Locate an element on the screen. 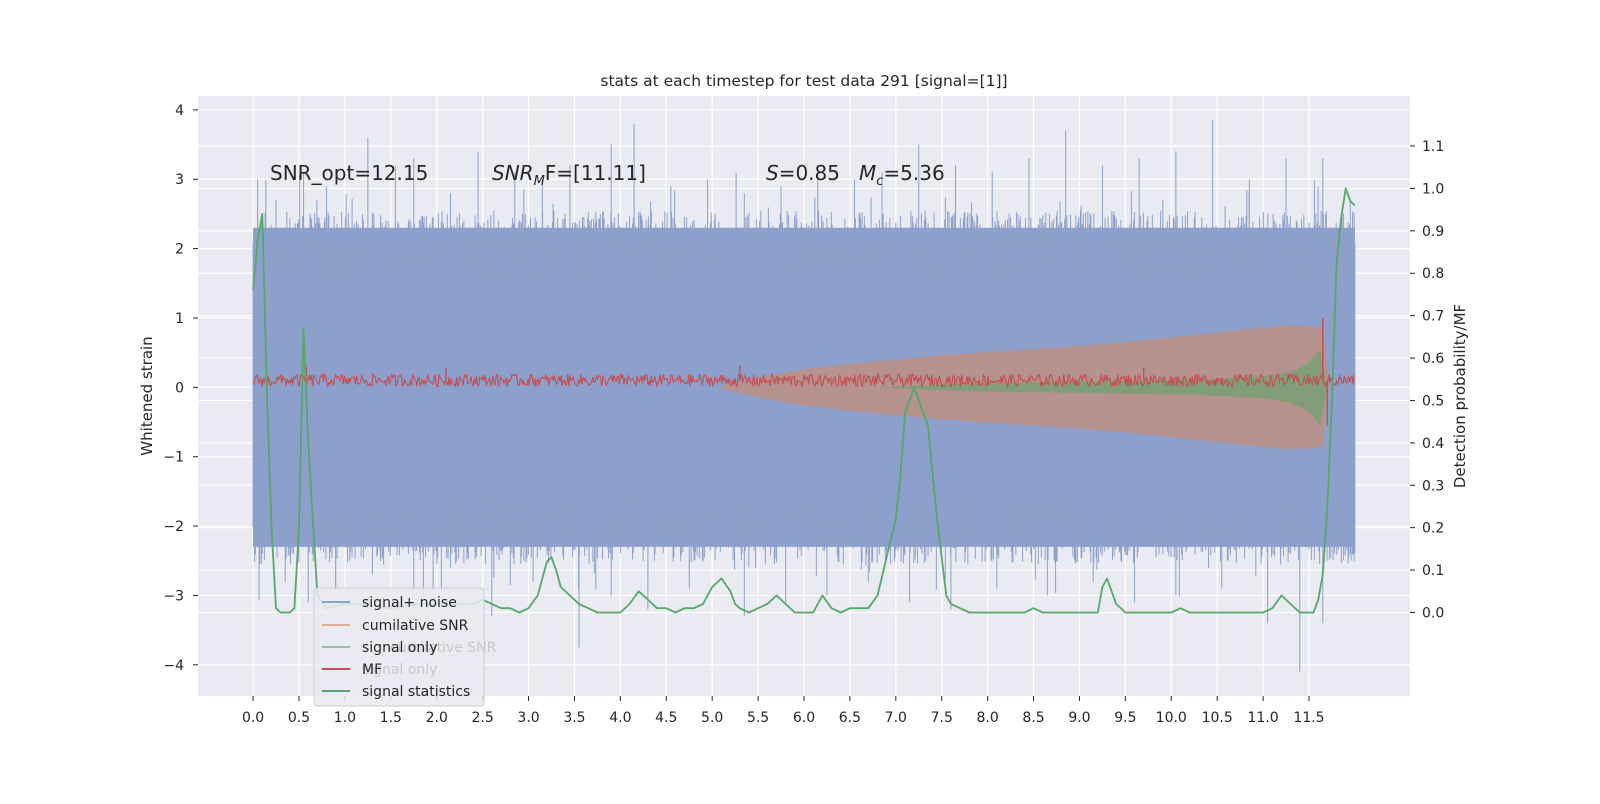 This screenshot has height=804, width=1600. legend-label-signal-only: signal only is located at coordinates (399, 648).